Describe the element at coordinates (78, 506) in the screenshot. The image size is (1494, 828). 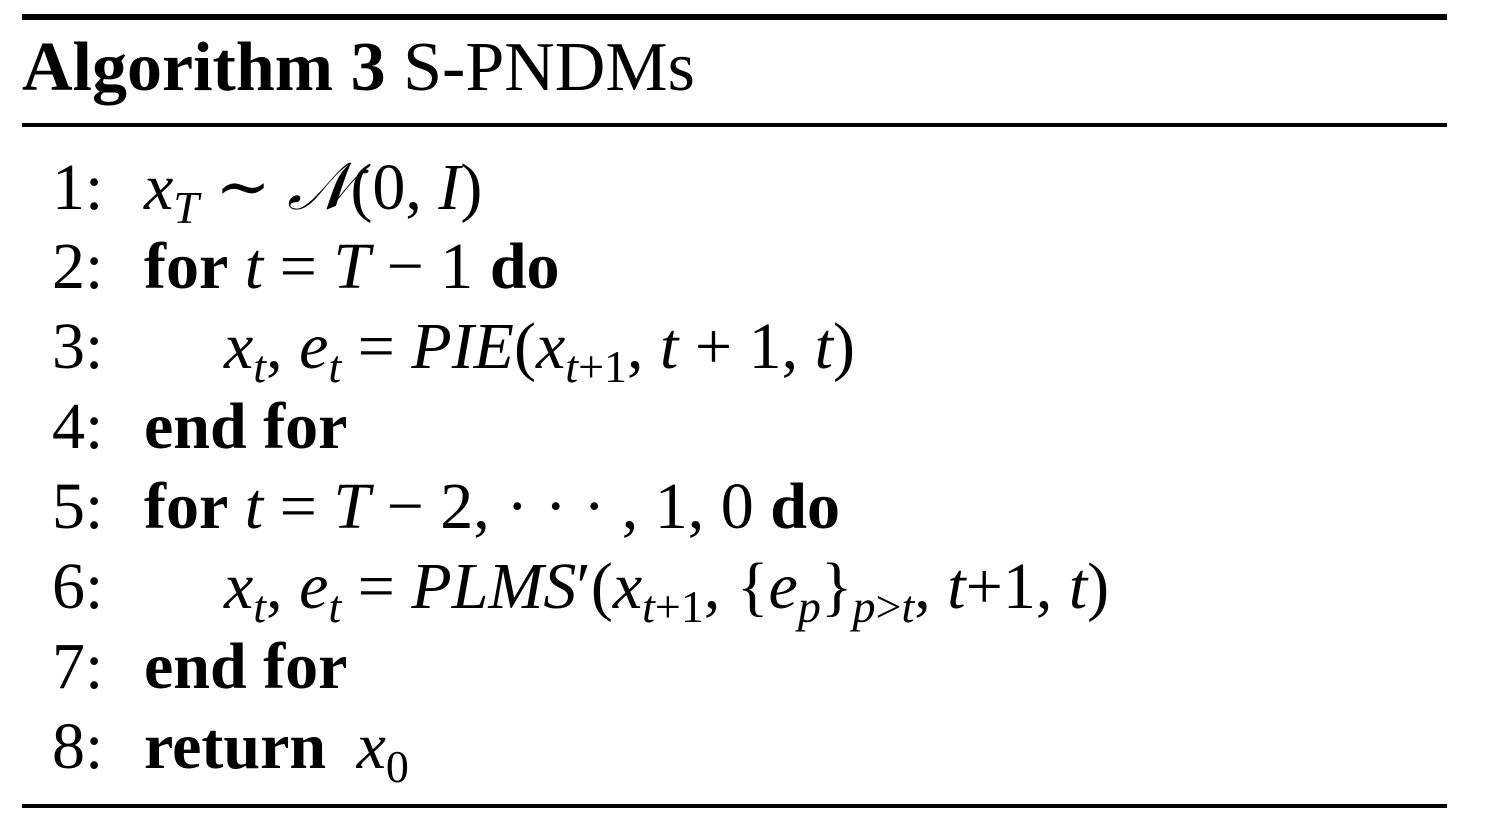
I see `line-number: 5:` at that location.